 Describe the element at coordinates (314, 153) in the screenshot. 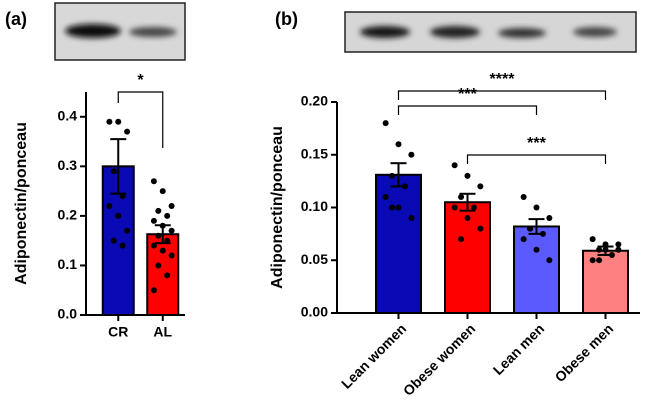

I see `y-tick-label: 0.15` at that location.